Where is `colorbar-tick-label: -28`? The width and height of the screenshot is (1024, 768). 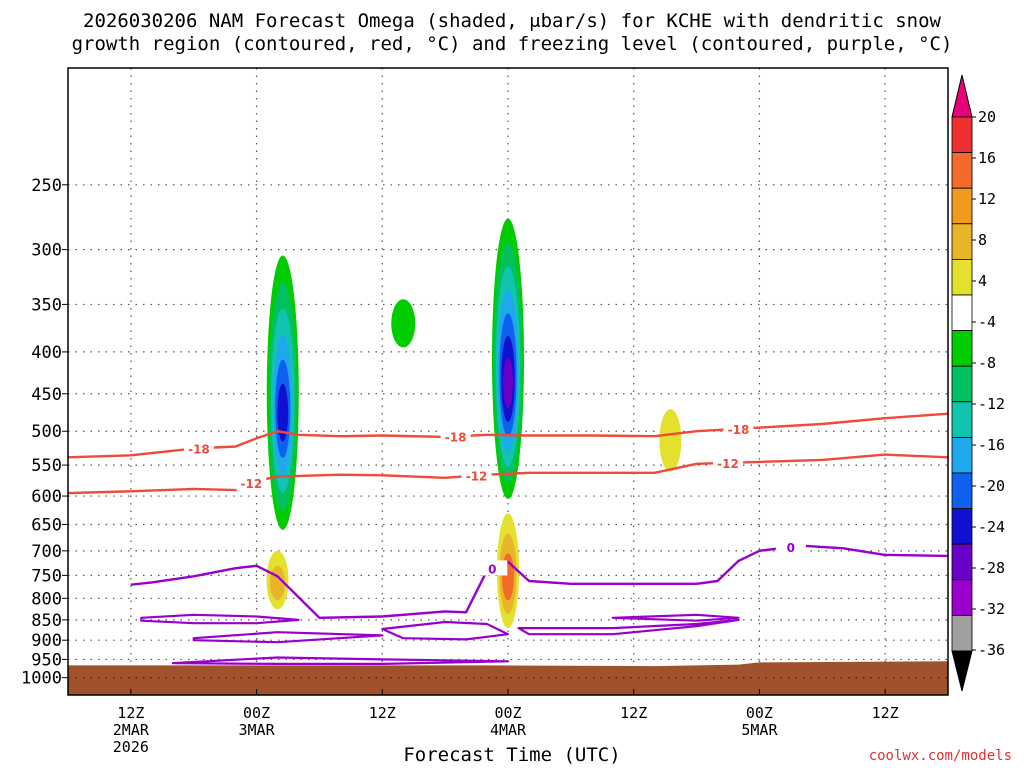 colorbar-tick-label: -28 is located at coordinates (991, 568).